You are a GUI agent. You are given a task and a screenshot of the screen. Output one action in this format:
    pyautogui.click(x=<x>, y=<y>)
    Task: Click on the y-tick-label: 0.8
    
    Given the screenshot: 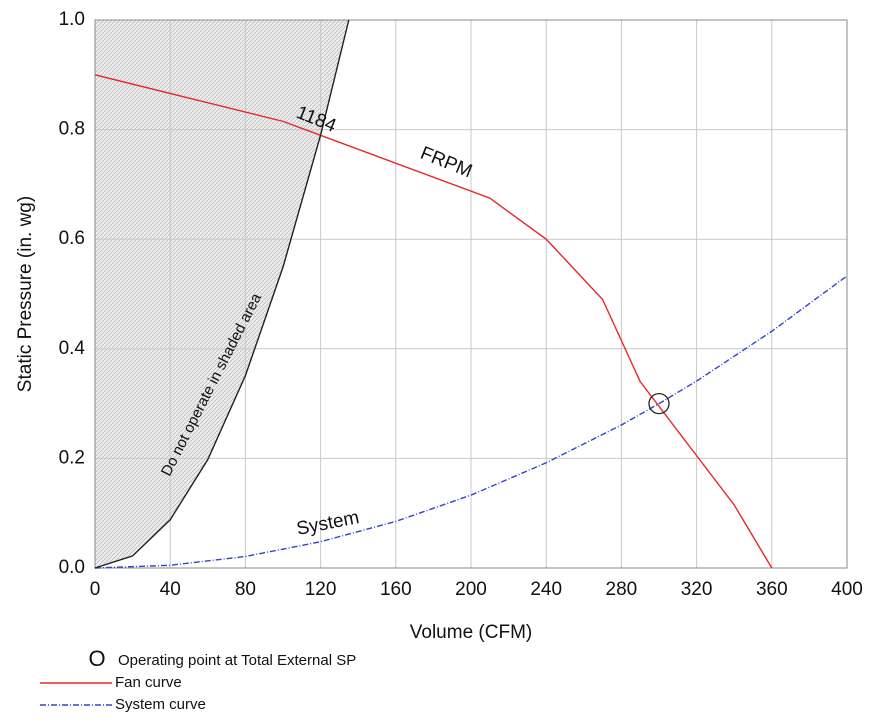 What is the action you would take?
    pyautogui.click(x=72, y=129)
    